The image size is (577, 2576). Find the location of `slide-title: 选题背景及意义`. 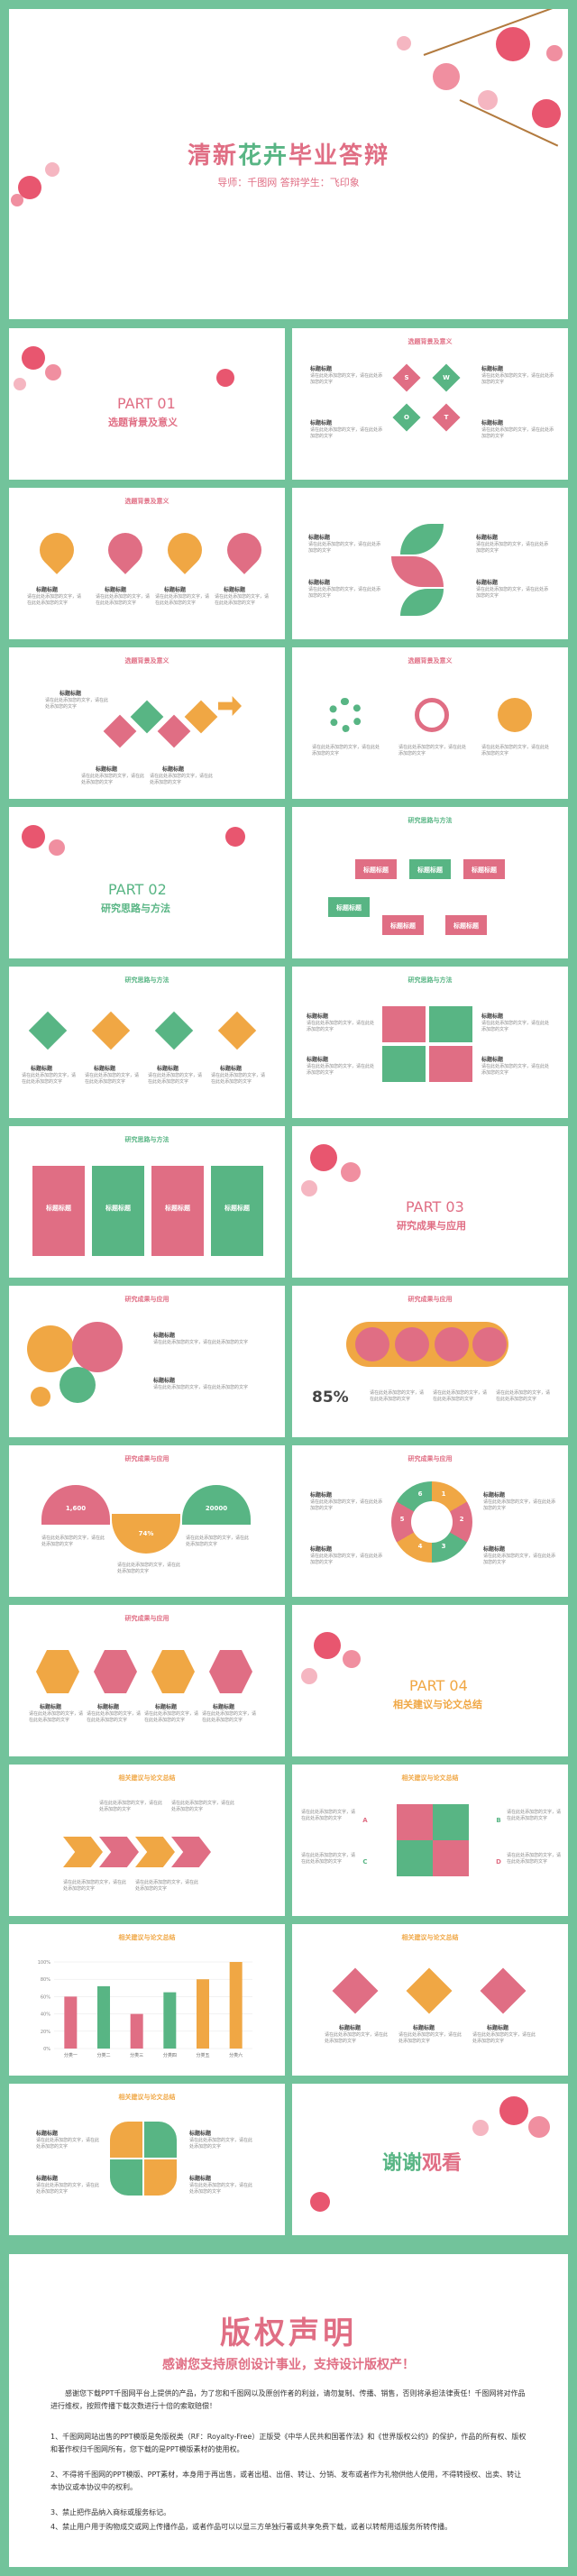

slide-title: 选题背景及意义 is located at coordinates (430, 341).